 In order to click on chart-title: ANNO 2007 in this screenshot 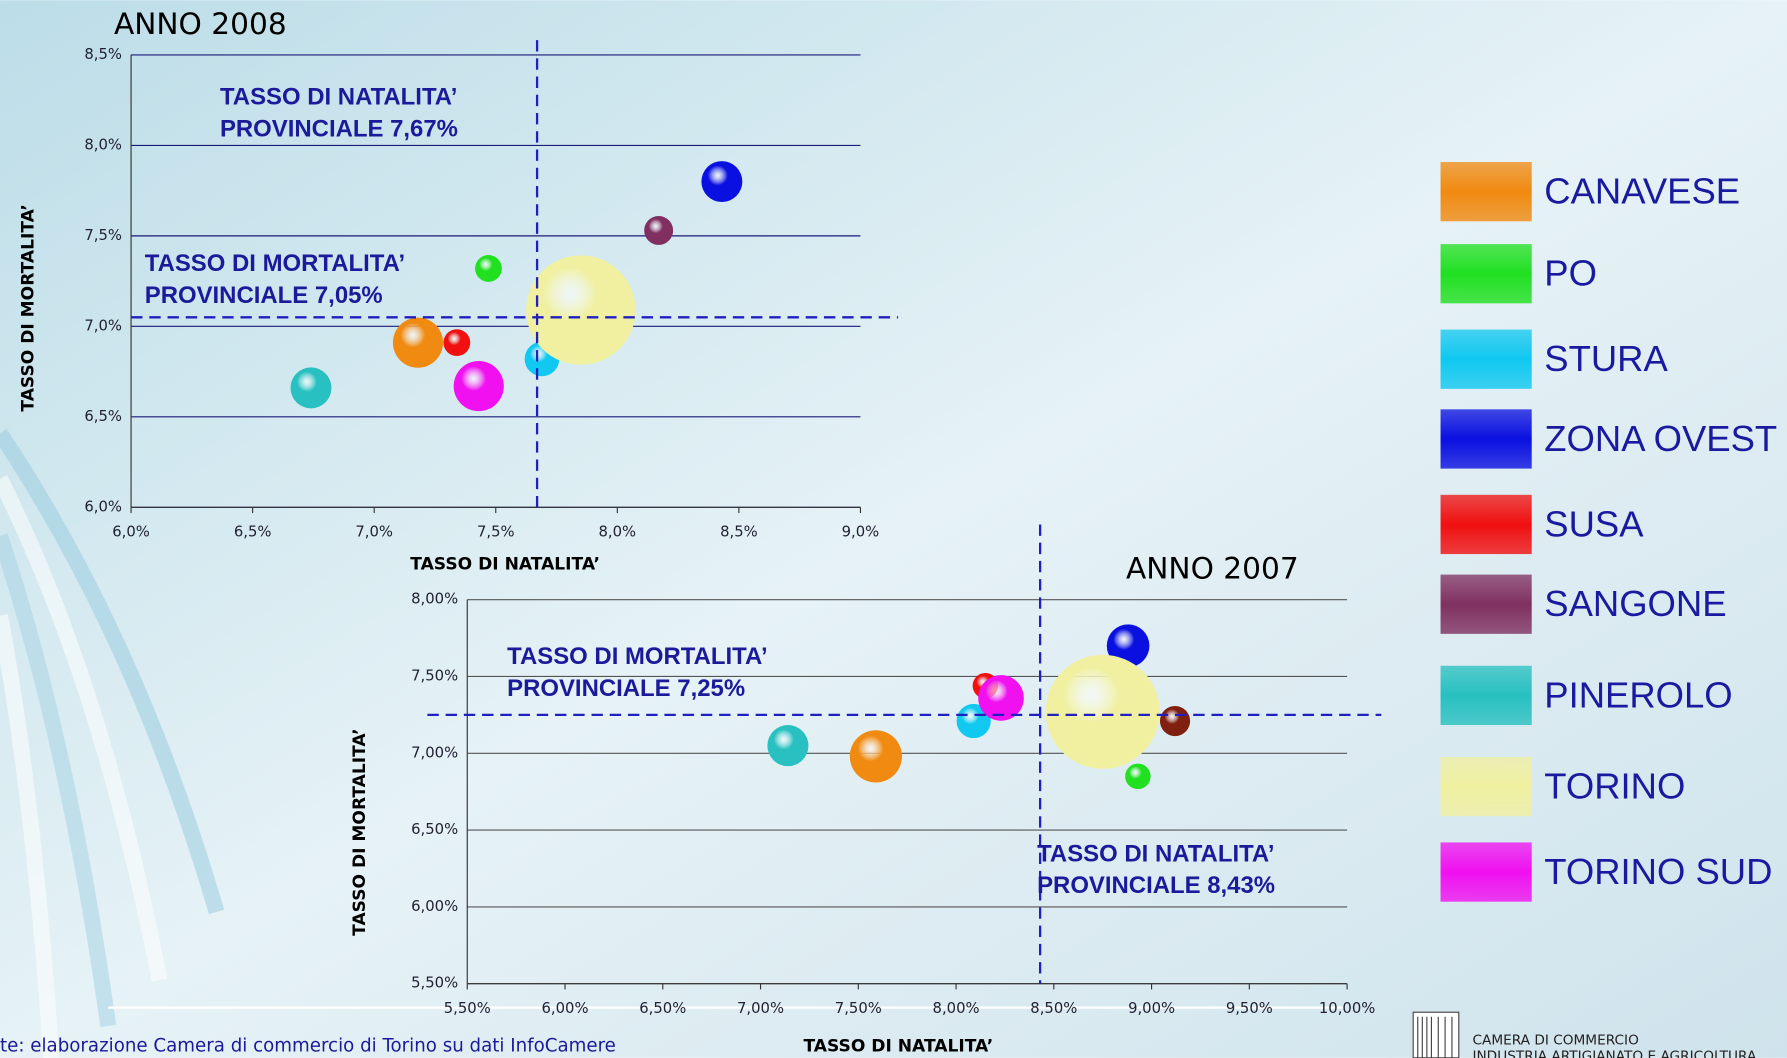, I will do `click(1212, 568)`.